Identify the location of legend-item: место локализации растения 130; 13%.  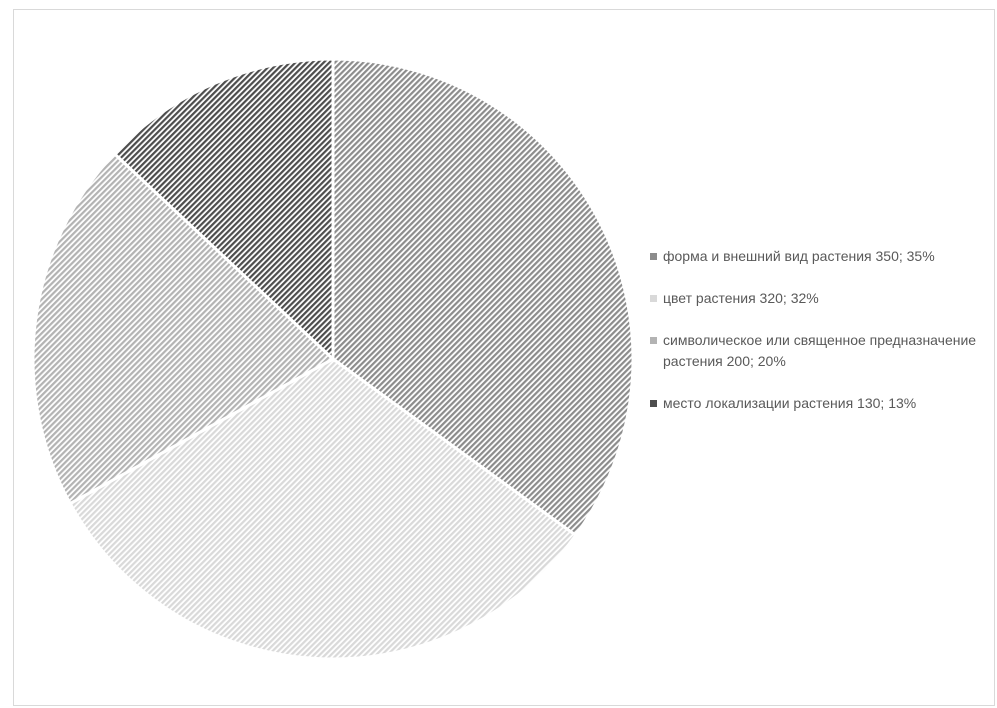
(822, 403).